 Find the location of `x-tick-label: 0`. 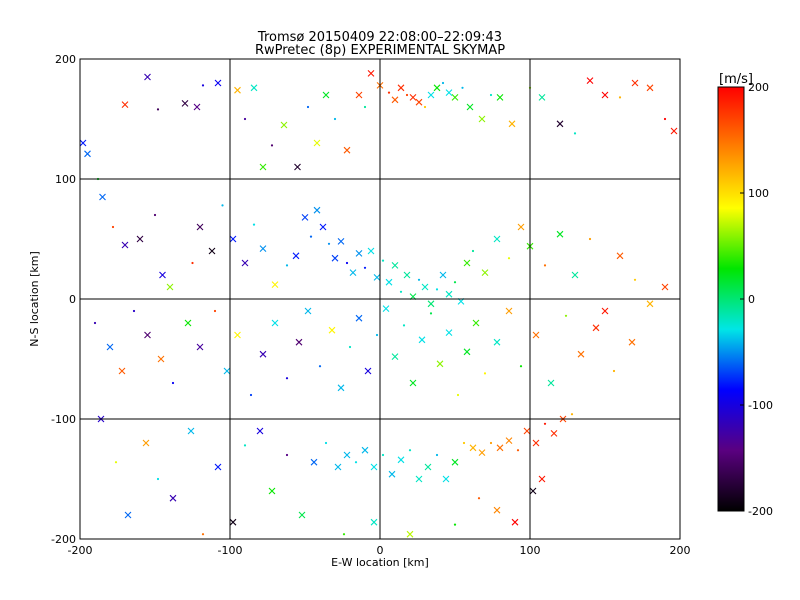

x-tick-label: 0 is located at coordinates (380, 550).